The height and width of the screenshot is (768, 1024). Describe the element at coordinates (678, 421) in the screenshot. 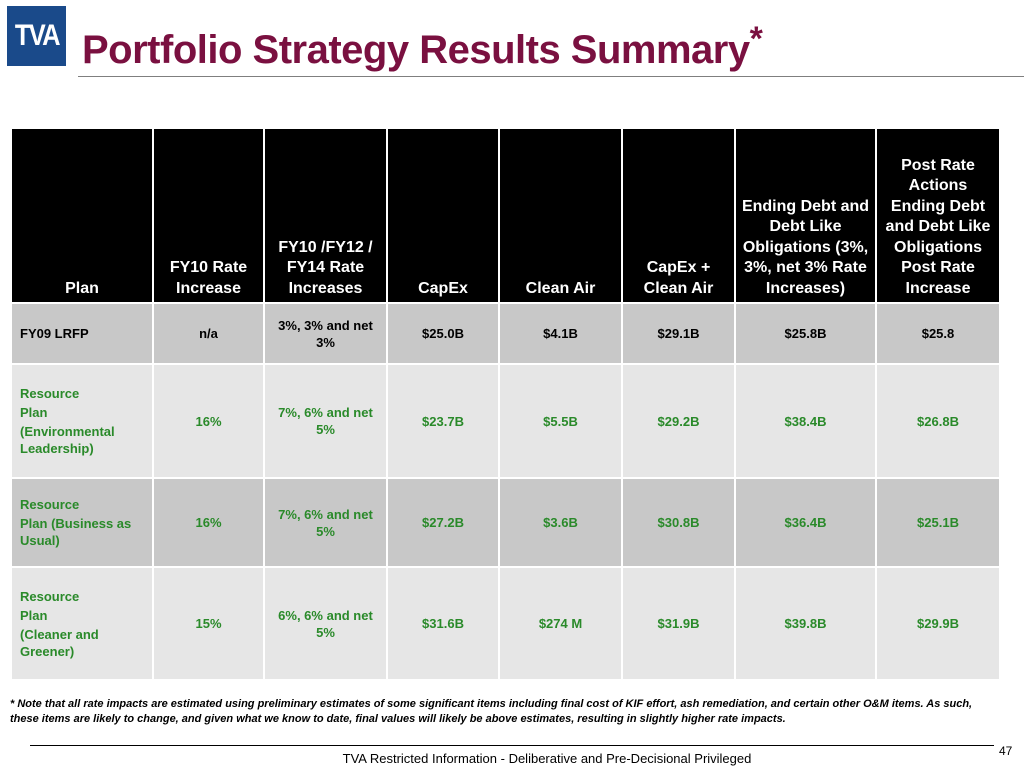

I see `capex-clean-air-cell: $29.2B` at that location.